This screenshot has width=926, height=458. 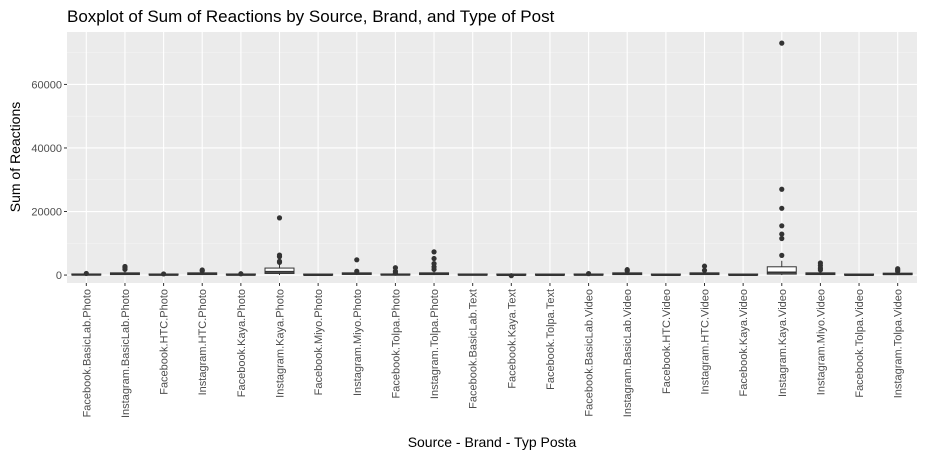 What do you see at coordinates (356, 266) in the screenshot?
I see `box-Instagram.Miyo.Photo` at bounding box center [356, 266].